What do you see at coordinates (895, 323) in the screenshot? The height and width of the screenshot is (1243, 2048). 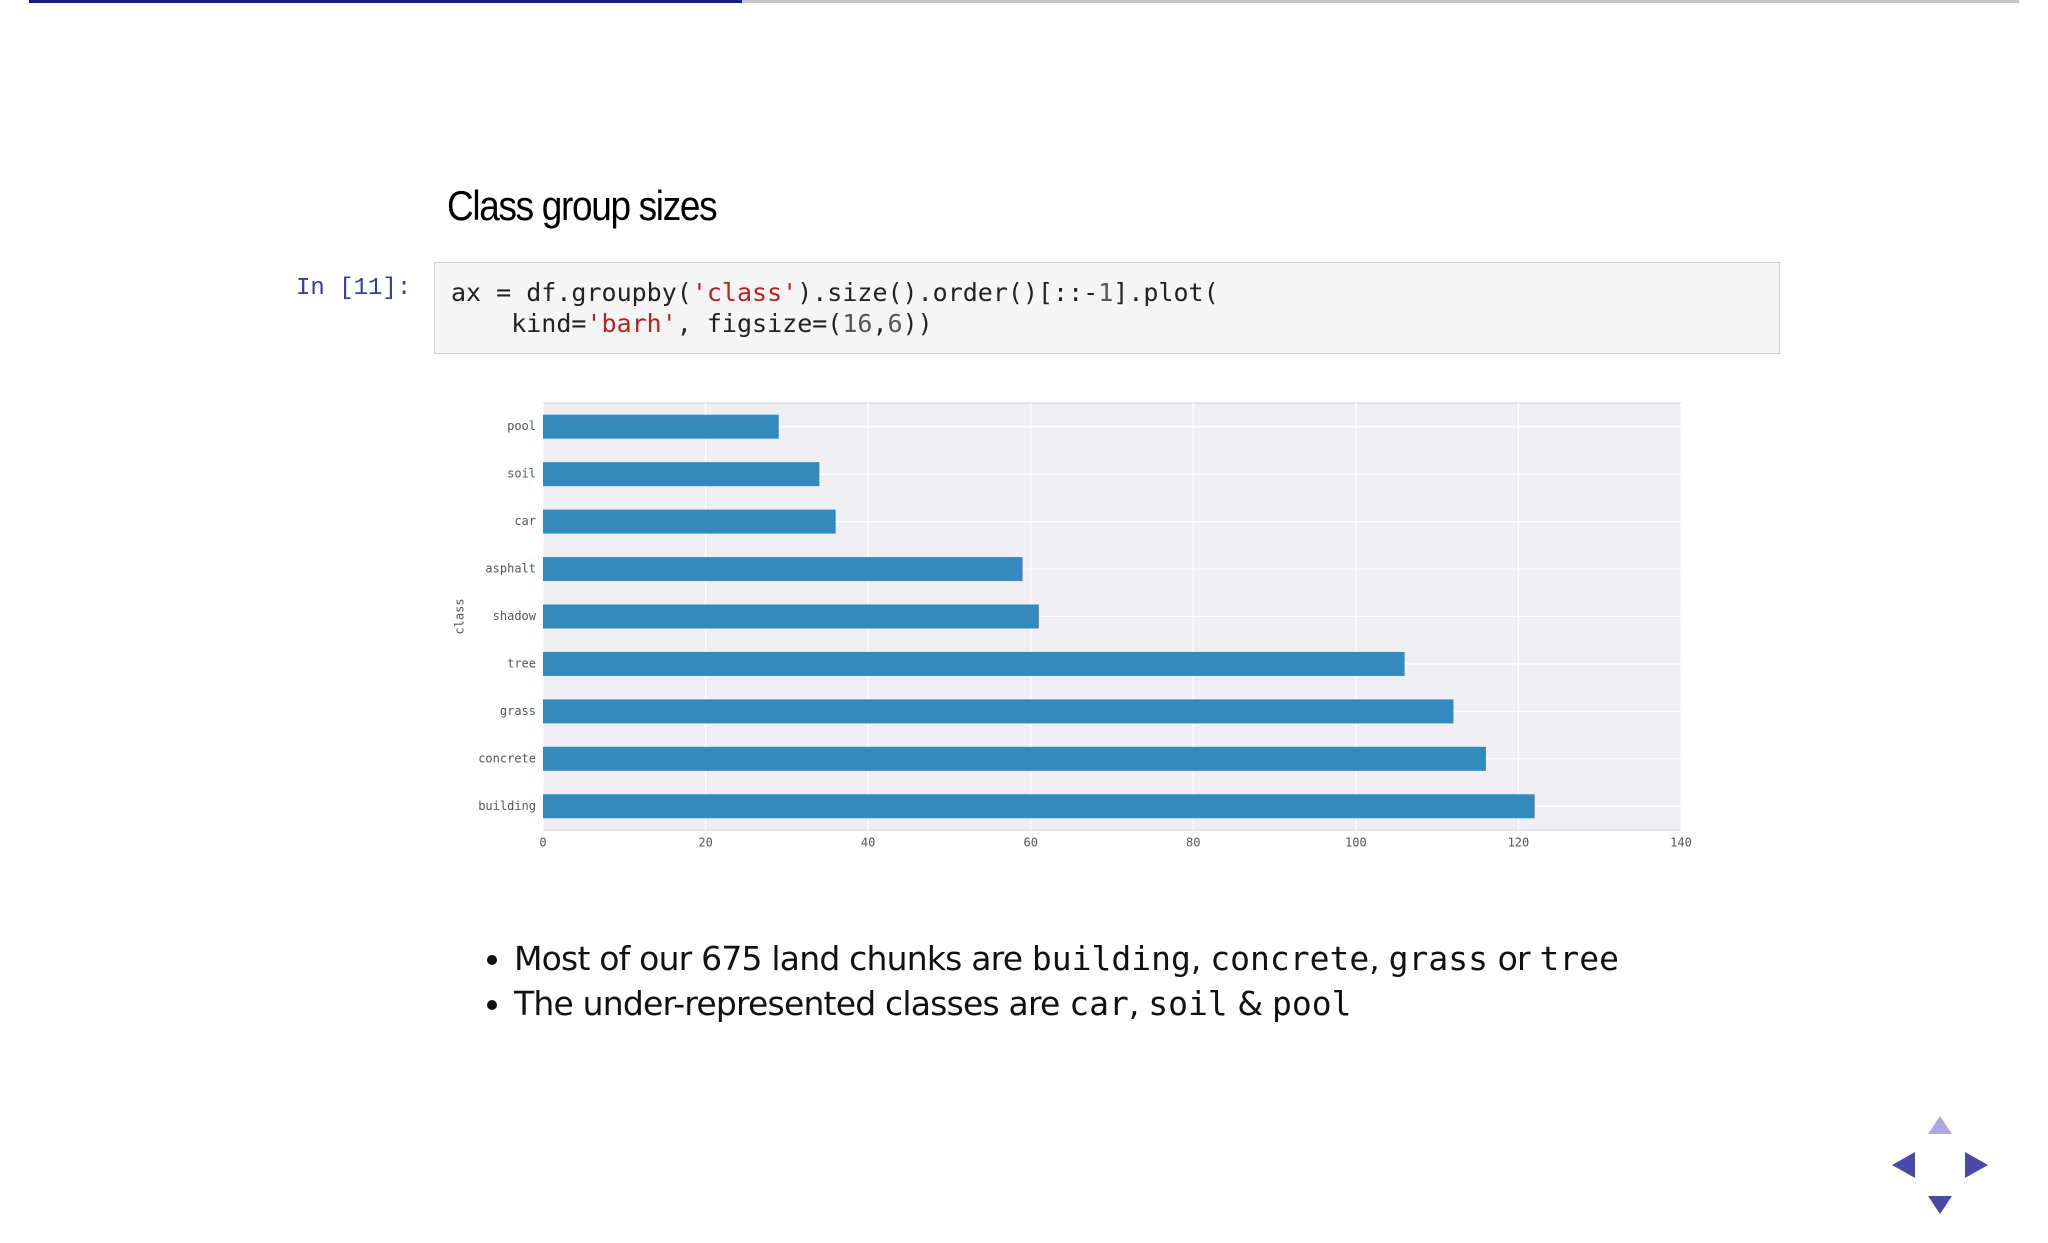 I see `code-token: 6` at bounding box center [895, 323].